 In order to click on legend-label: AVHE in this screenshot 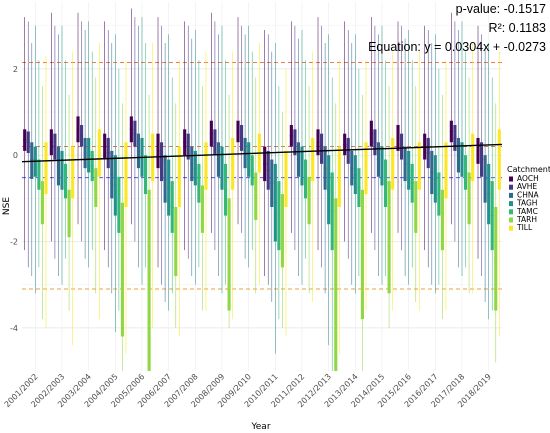, I will do `click(527, 186)`.